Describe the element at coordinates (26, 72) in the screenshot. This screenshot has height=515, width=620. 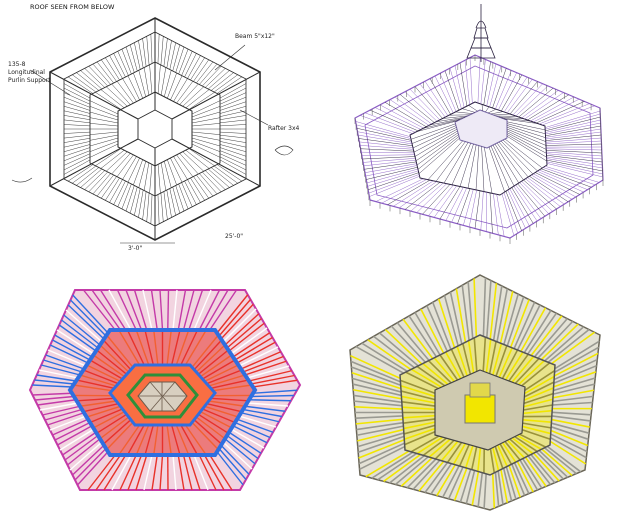
I see `sketch-note-left-2: Longitudinal` at that location.